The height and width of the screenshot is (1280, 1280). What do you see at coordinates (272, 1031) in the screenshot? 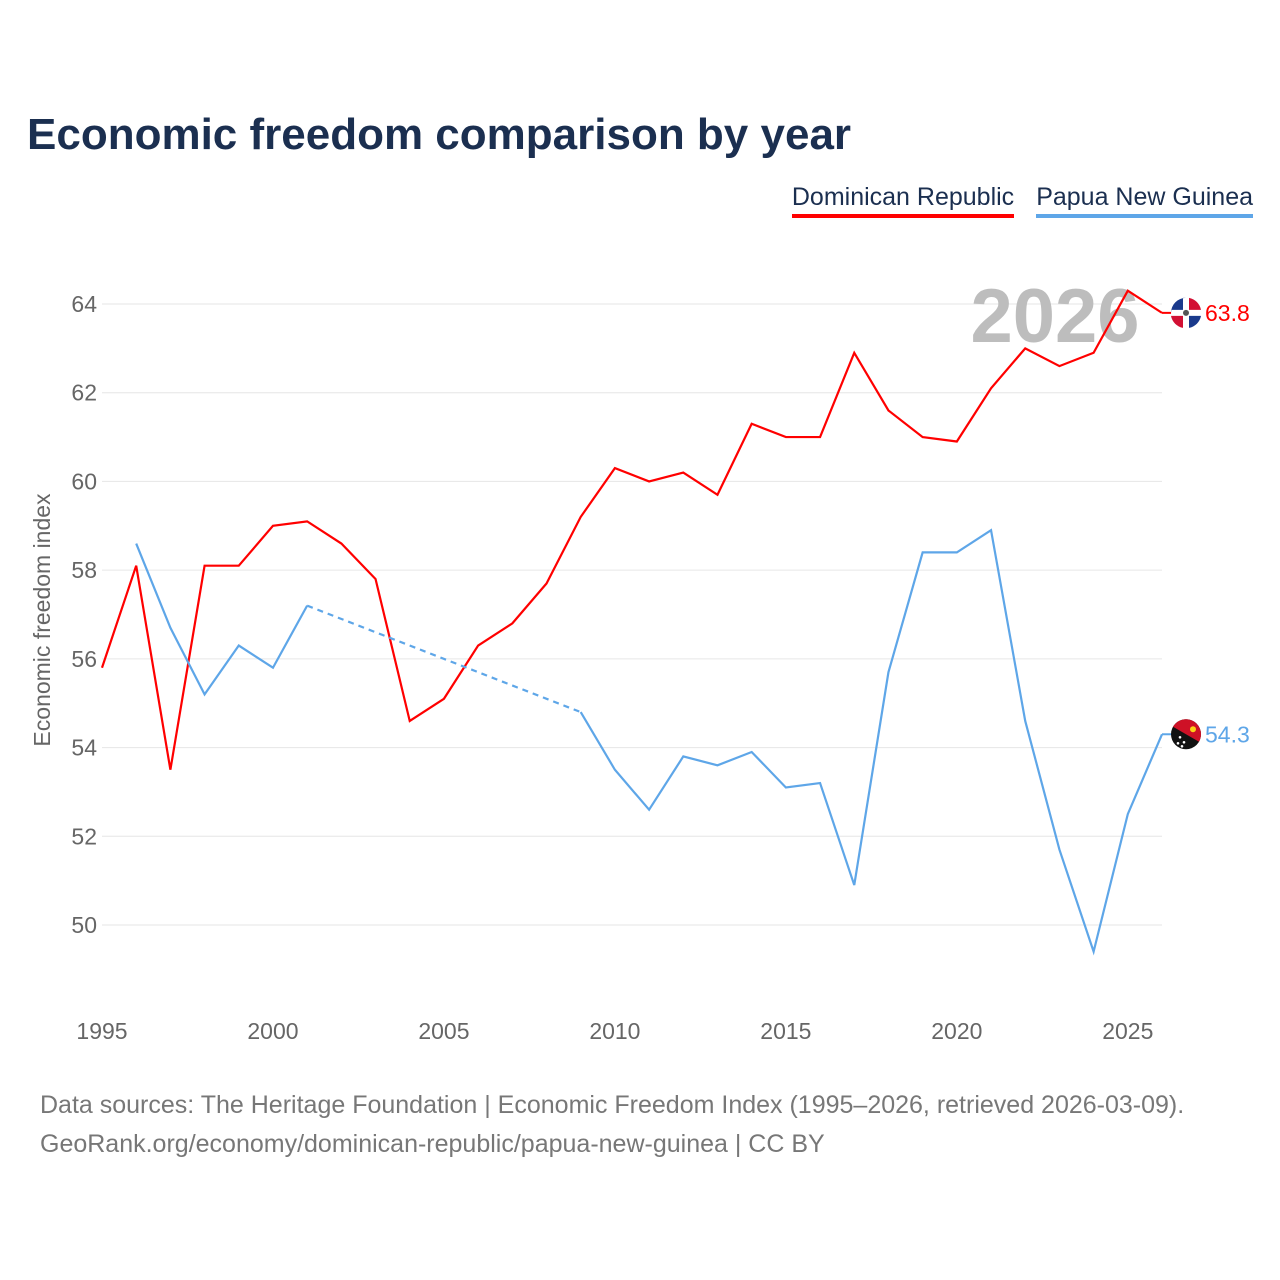
I see `x-tick-label: 2000` at bounding box center [272, 1031].